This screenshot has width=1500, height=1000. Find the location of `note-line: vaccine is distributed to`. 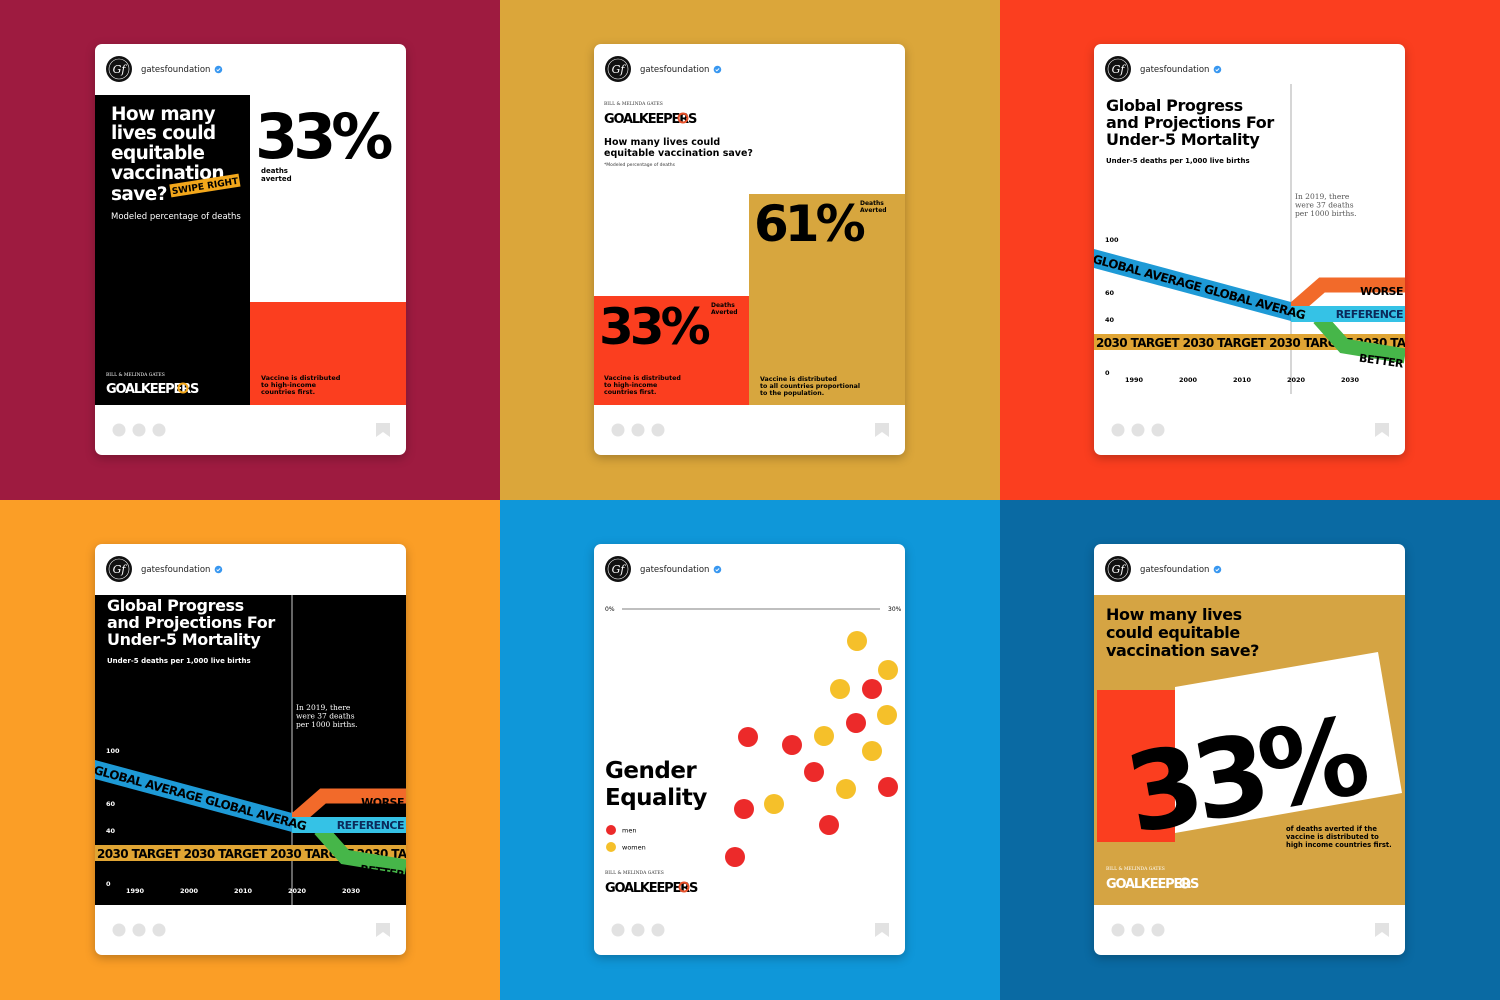

note-line: vaccine is distributed to is located at coordinates (1332, 837).